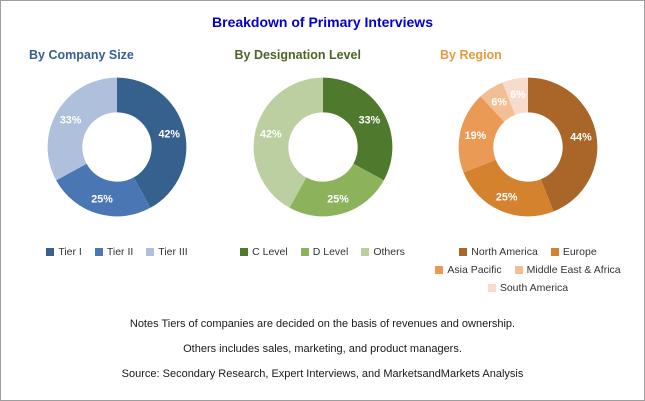 This screenshot has height=401, width=645. Describe the element at coordinates (389, 252) in the screenshot. I see `legend-label: Others` at that location.